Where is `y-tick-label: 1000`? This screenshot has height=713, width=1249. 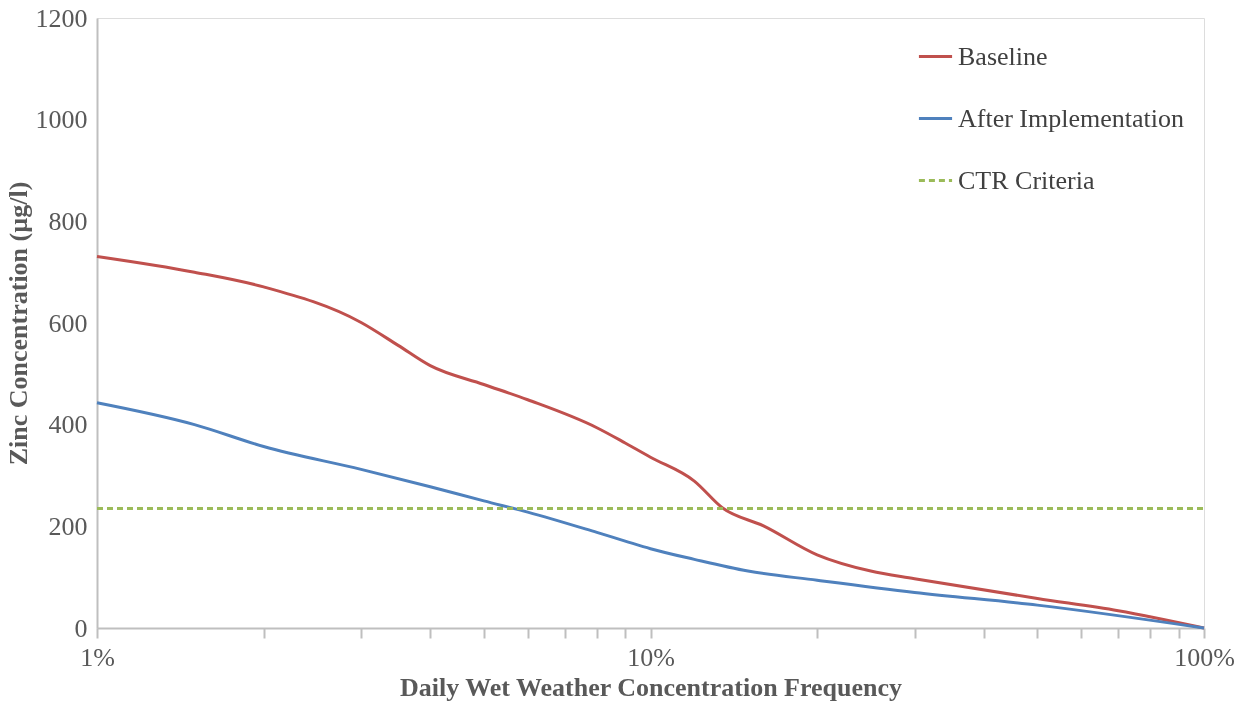 y-tick-label: 1000 is located at coordinates (61, 120).